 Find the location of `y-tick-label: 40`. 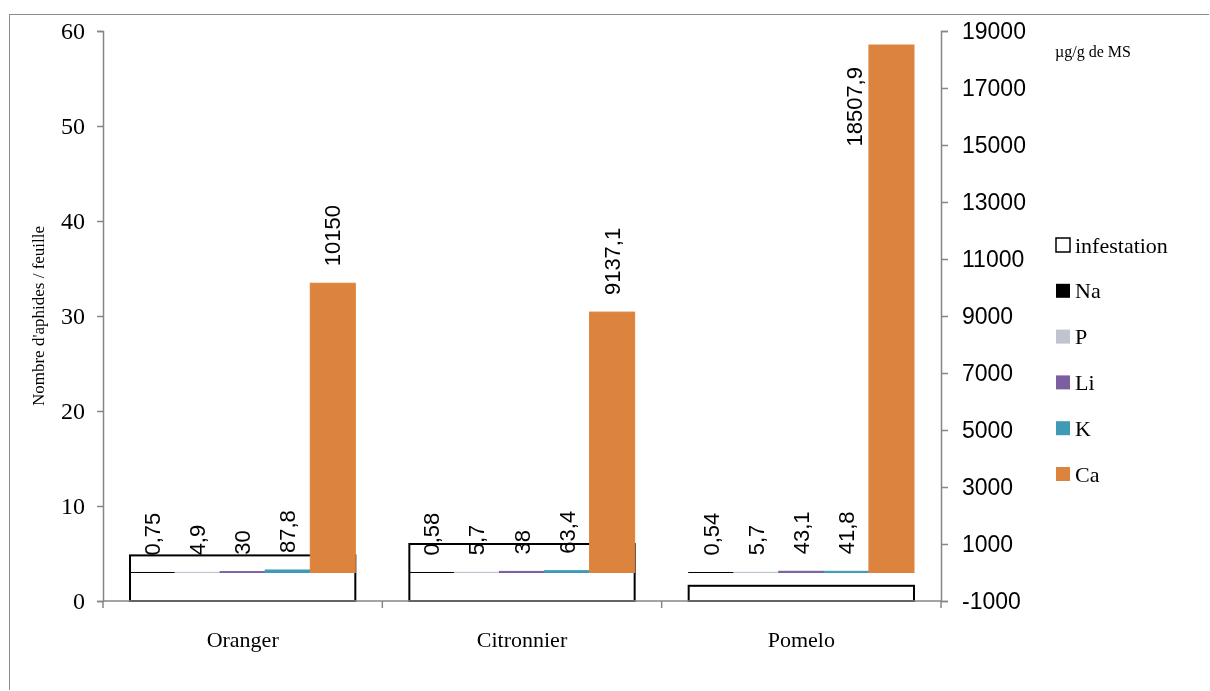

y-tick-label: 40 is located at coordinates (73, 221).